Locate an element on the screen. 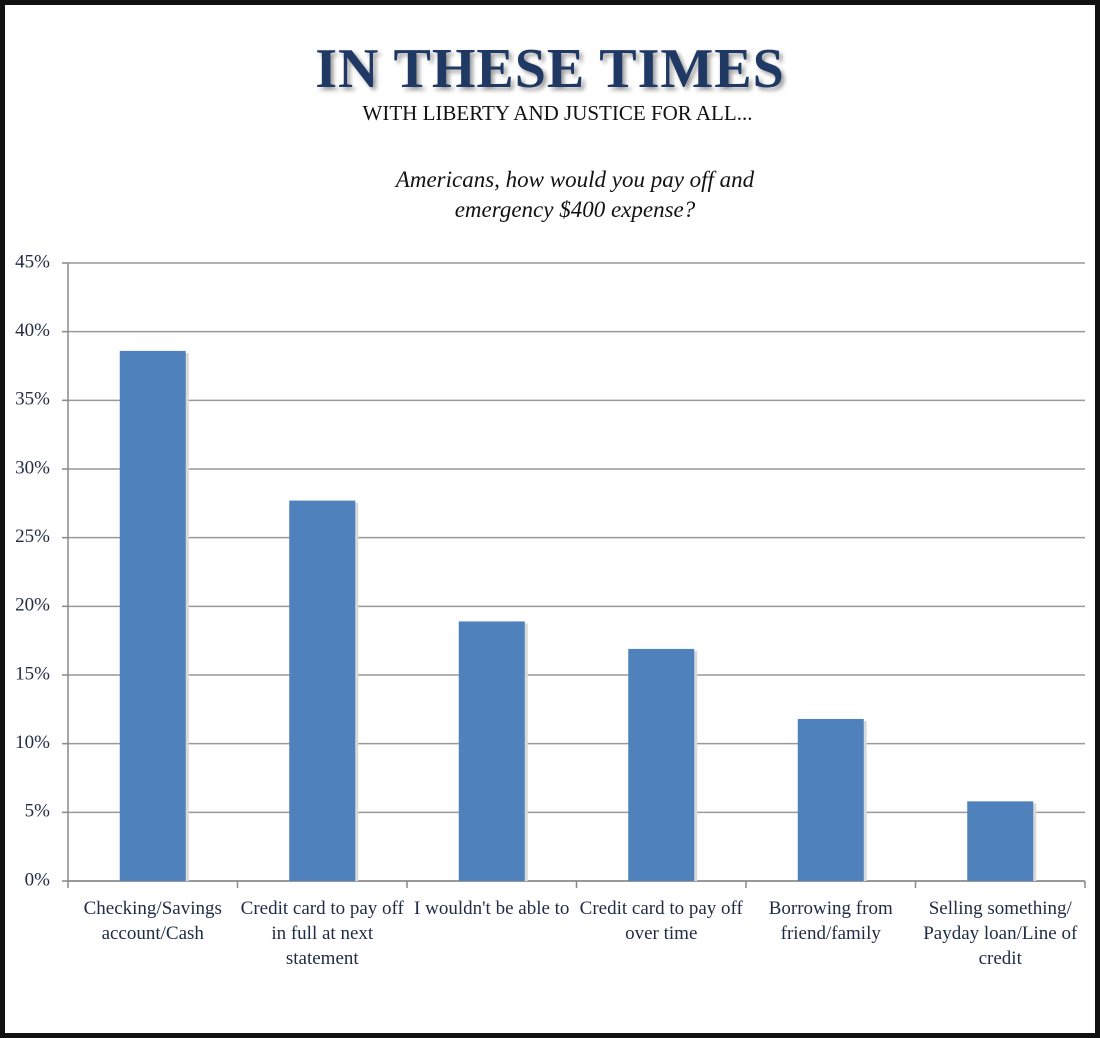 This screenshot has height=1038, width=1100. x-tick-label: Credit card to pay off over time is located at coordinates (661, 921).